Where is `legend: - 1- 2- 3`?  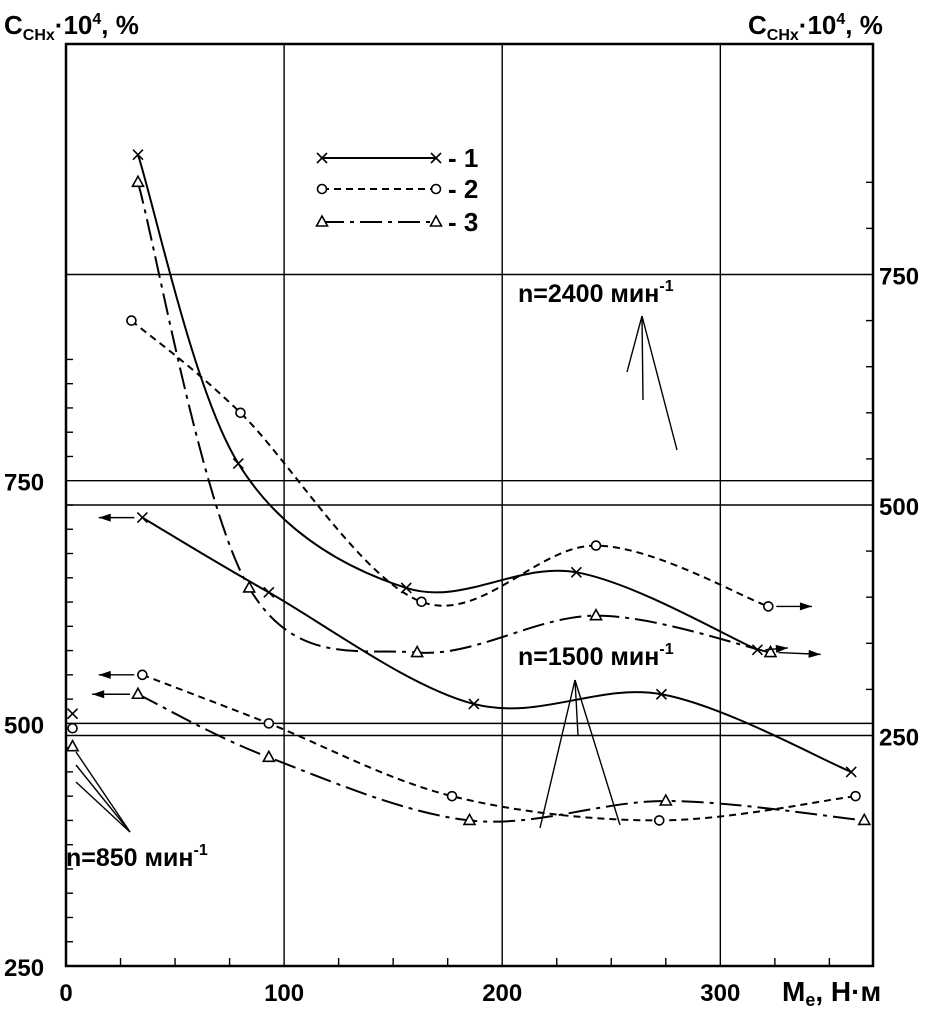
legend: - 1- 2- 3 is located at coordinates (396, 190).